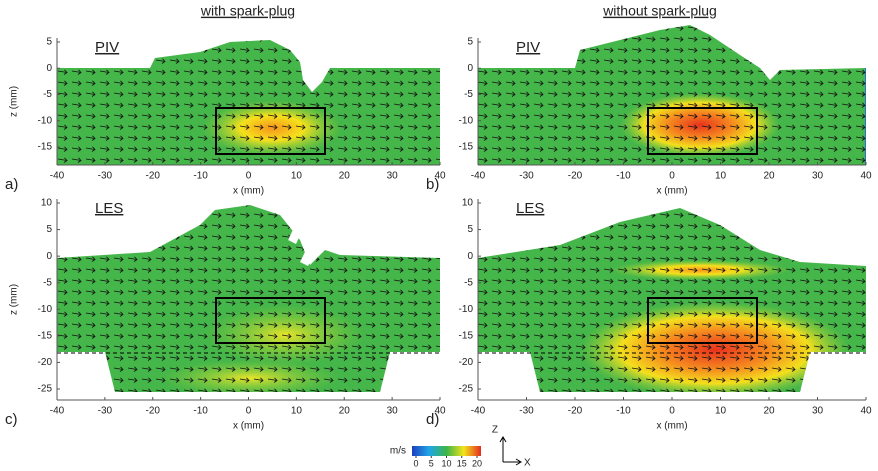 This screenshot has width=878, height=471. Describe the element at coordinates (659, 11) in the screenshot. I see `column-title: without spark-plug` at that location.